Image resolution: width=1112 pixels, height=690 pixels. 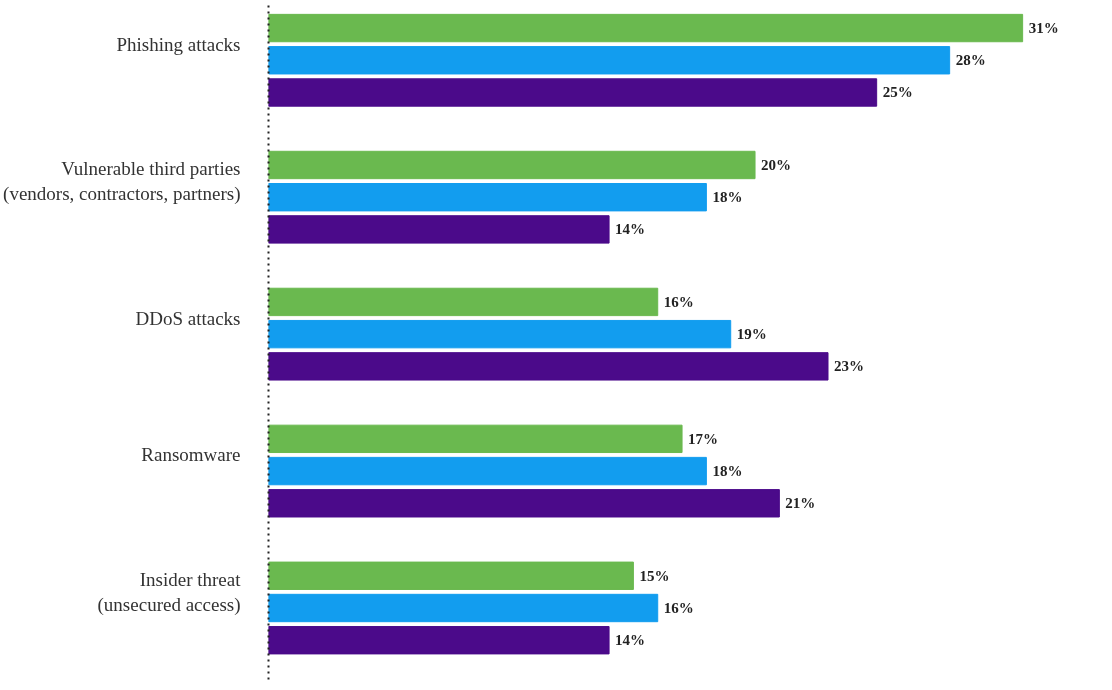 What do you see at coordinates (191, 455) in the screenshot?
I see `y-tick-label: Ransomware` at bounding box center [191, 455].